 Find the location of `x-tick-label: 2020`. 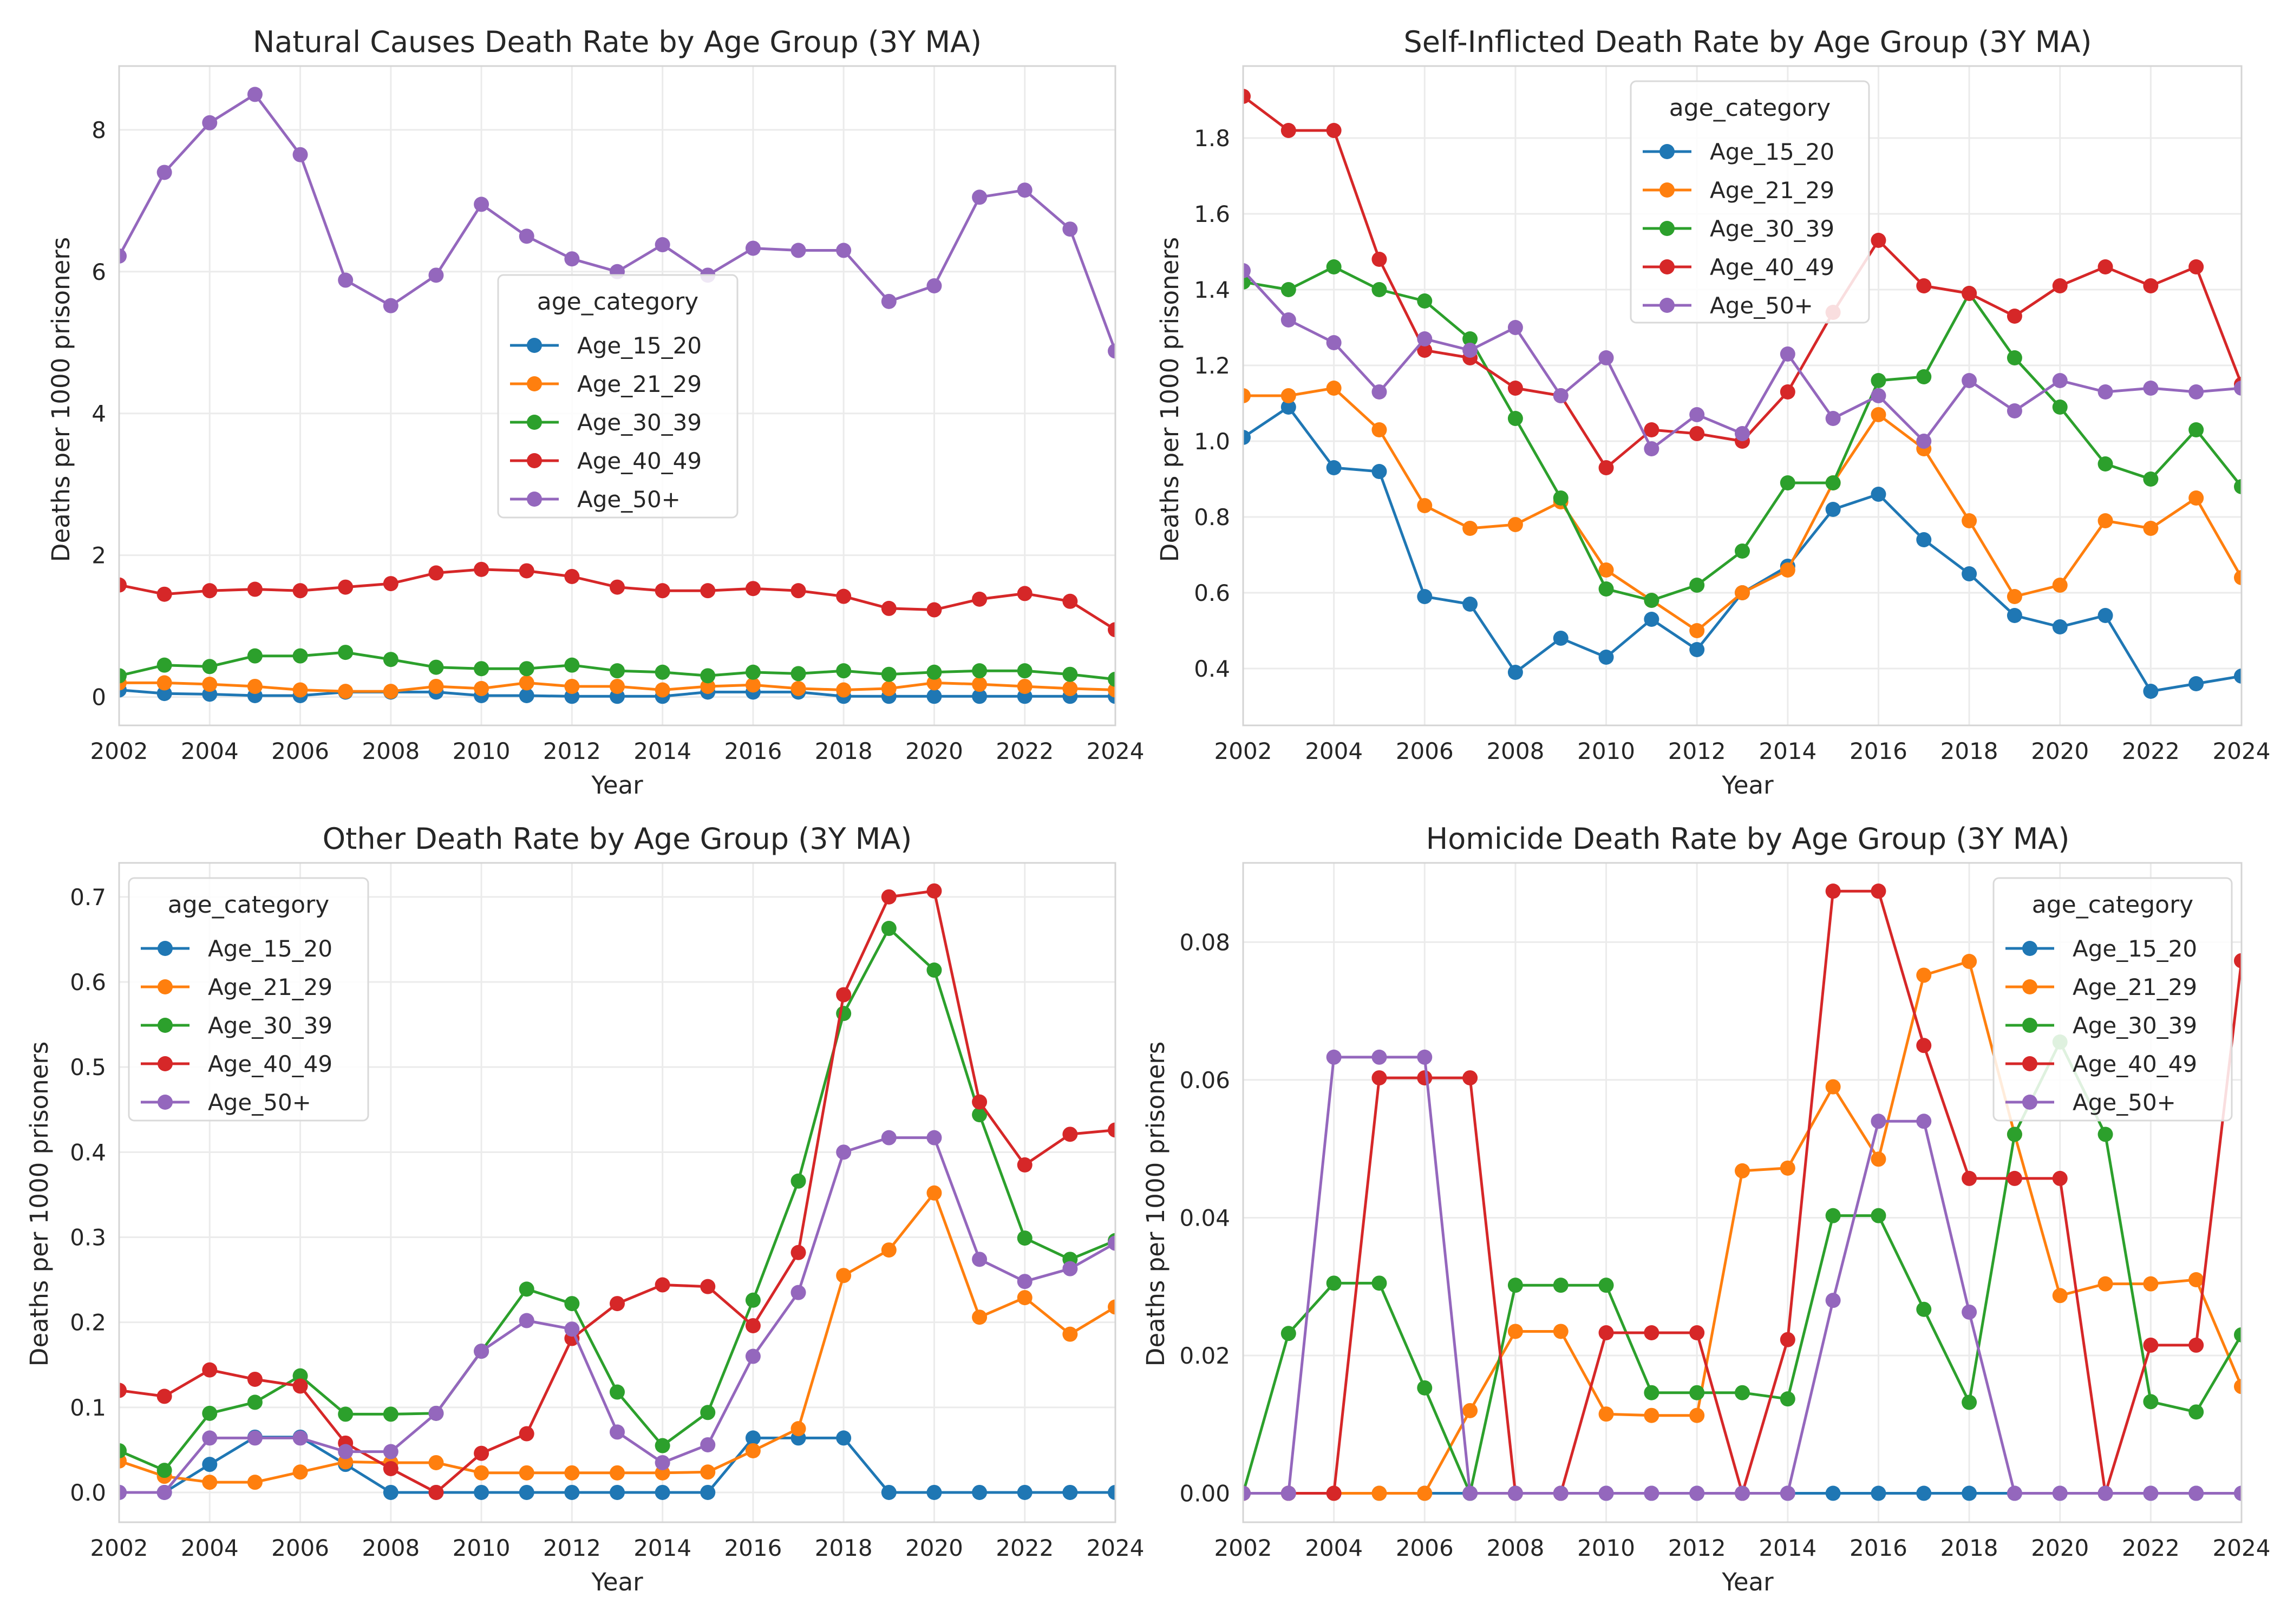

x-tick-label: 2020 is located at coordinates (934, 751).